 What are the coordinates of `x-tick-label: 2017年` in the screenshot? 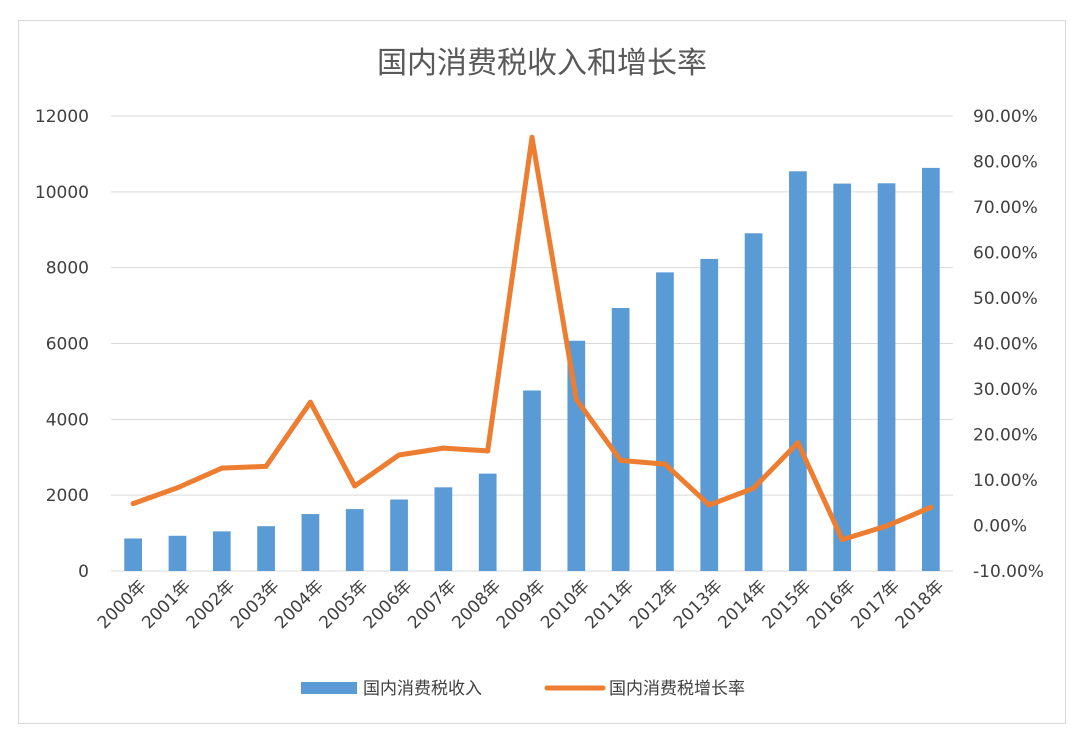 It's located at (875, 604).